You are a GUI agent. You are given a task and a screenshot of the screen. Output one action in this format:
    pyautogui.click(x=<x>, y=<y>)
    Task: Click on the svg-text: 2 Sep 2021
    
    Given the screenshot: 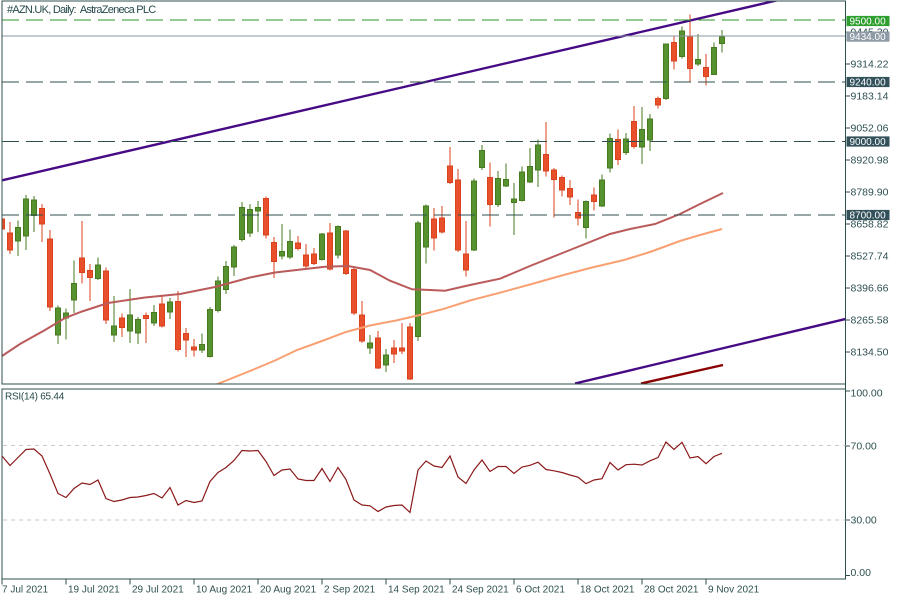 What is the action you would take?
    pyautogui.click(x=350, y=590)
    